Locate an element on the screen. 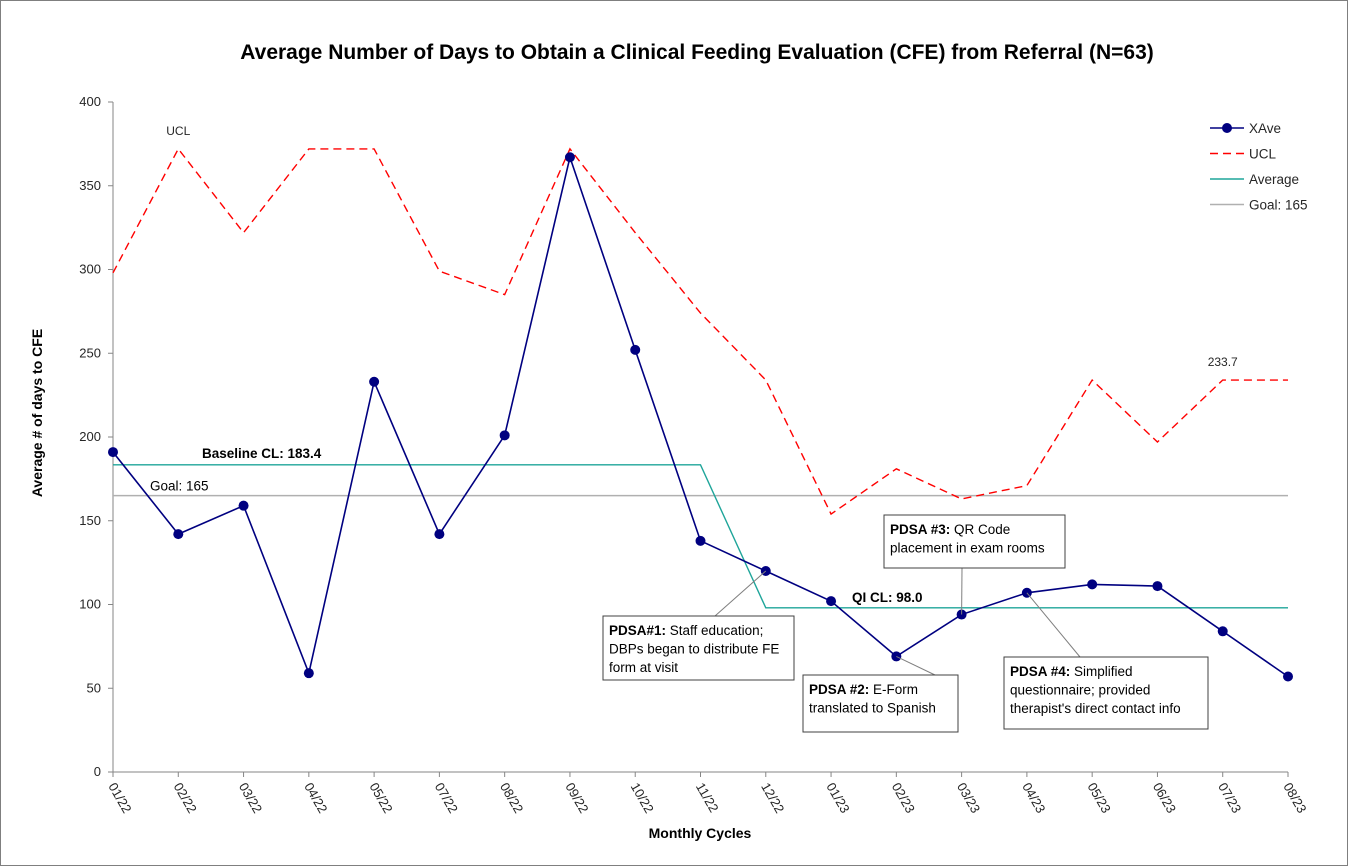 The width and height of the screenshot is (1348, 866). ucl-end-label: 233.7 is located at coordinates (1223, 362).